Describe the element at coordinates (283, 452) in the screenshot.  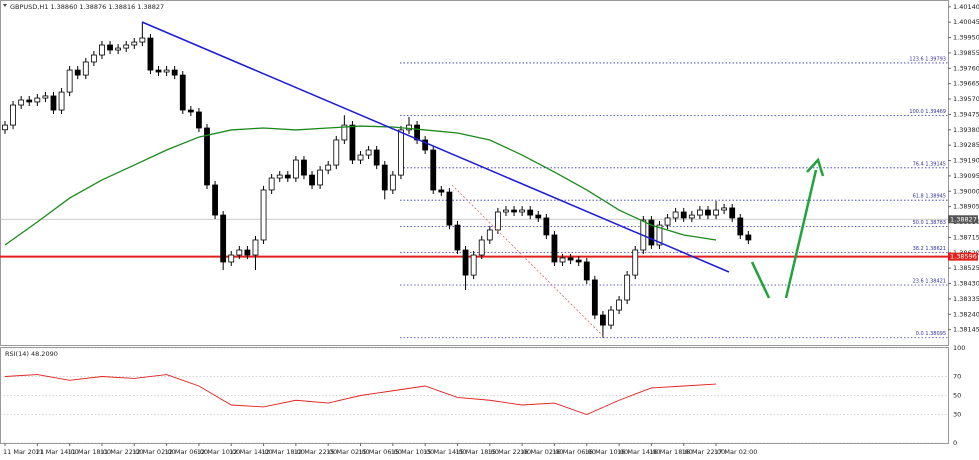
I see `x-tick-label: 12 Mar 18:00` at that location.